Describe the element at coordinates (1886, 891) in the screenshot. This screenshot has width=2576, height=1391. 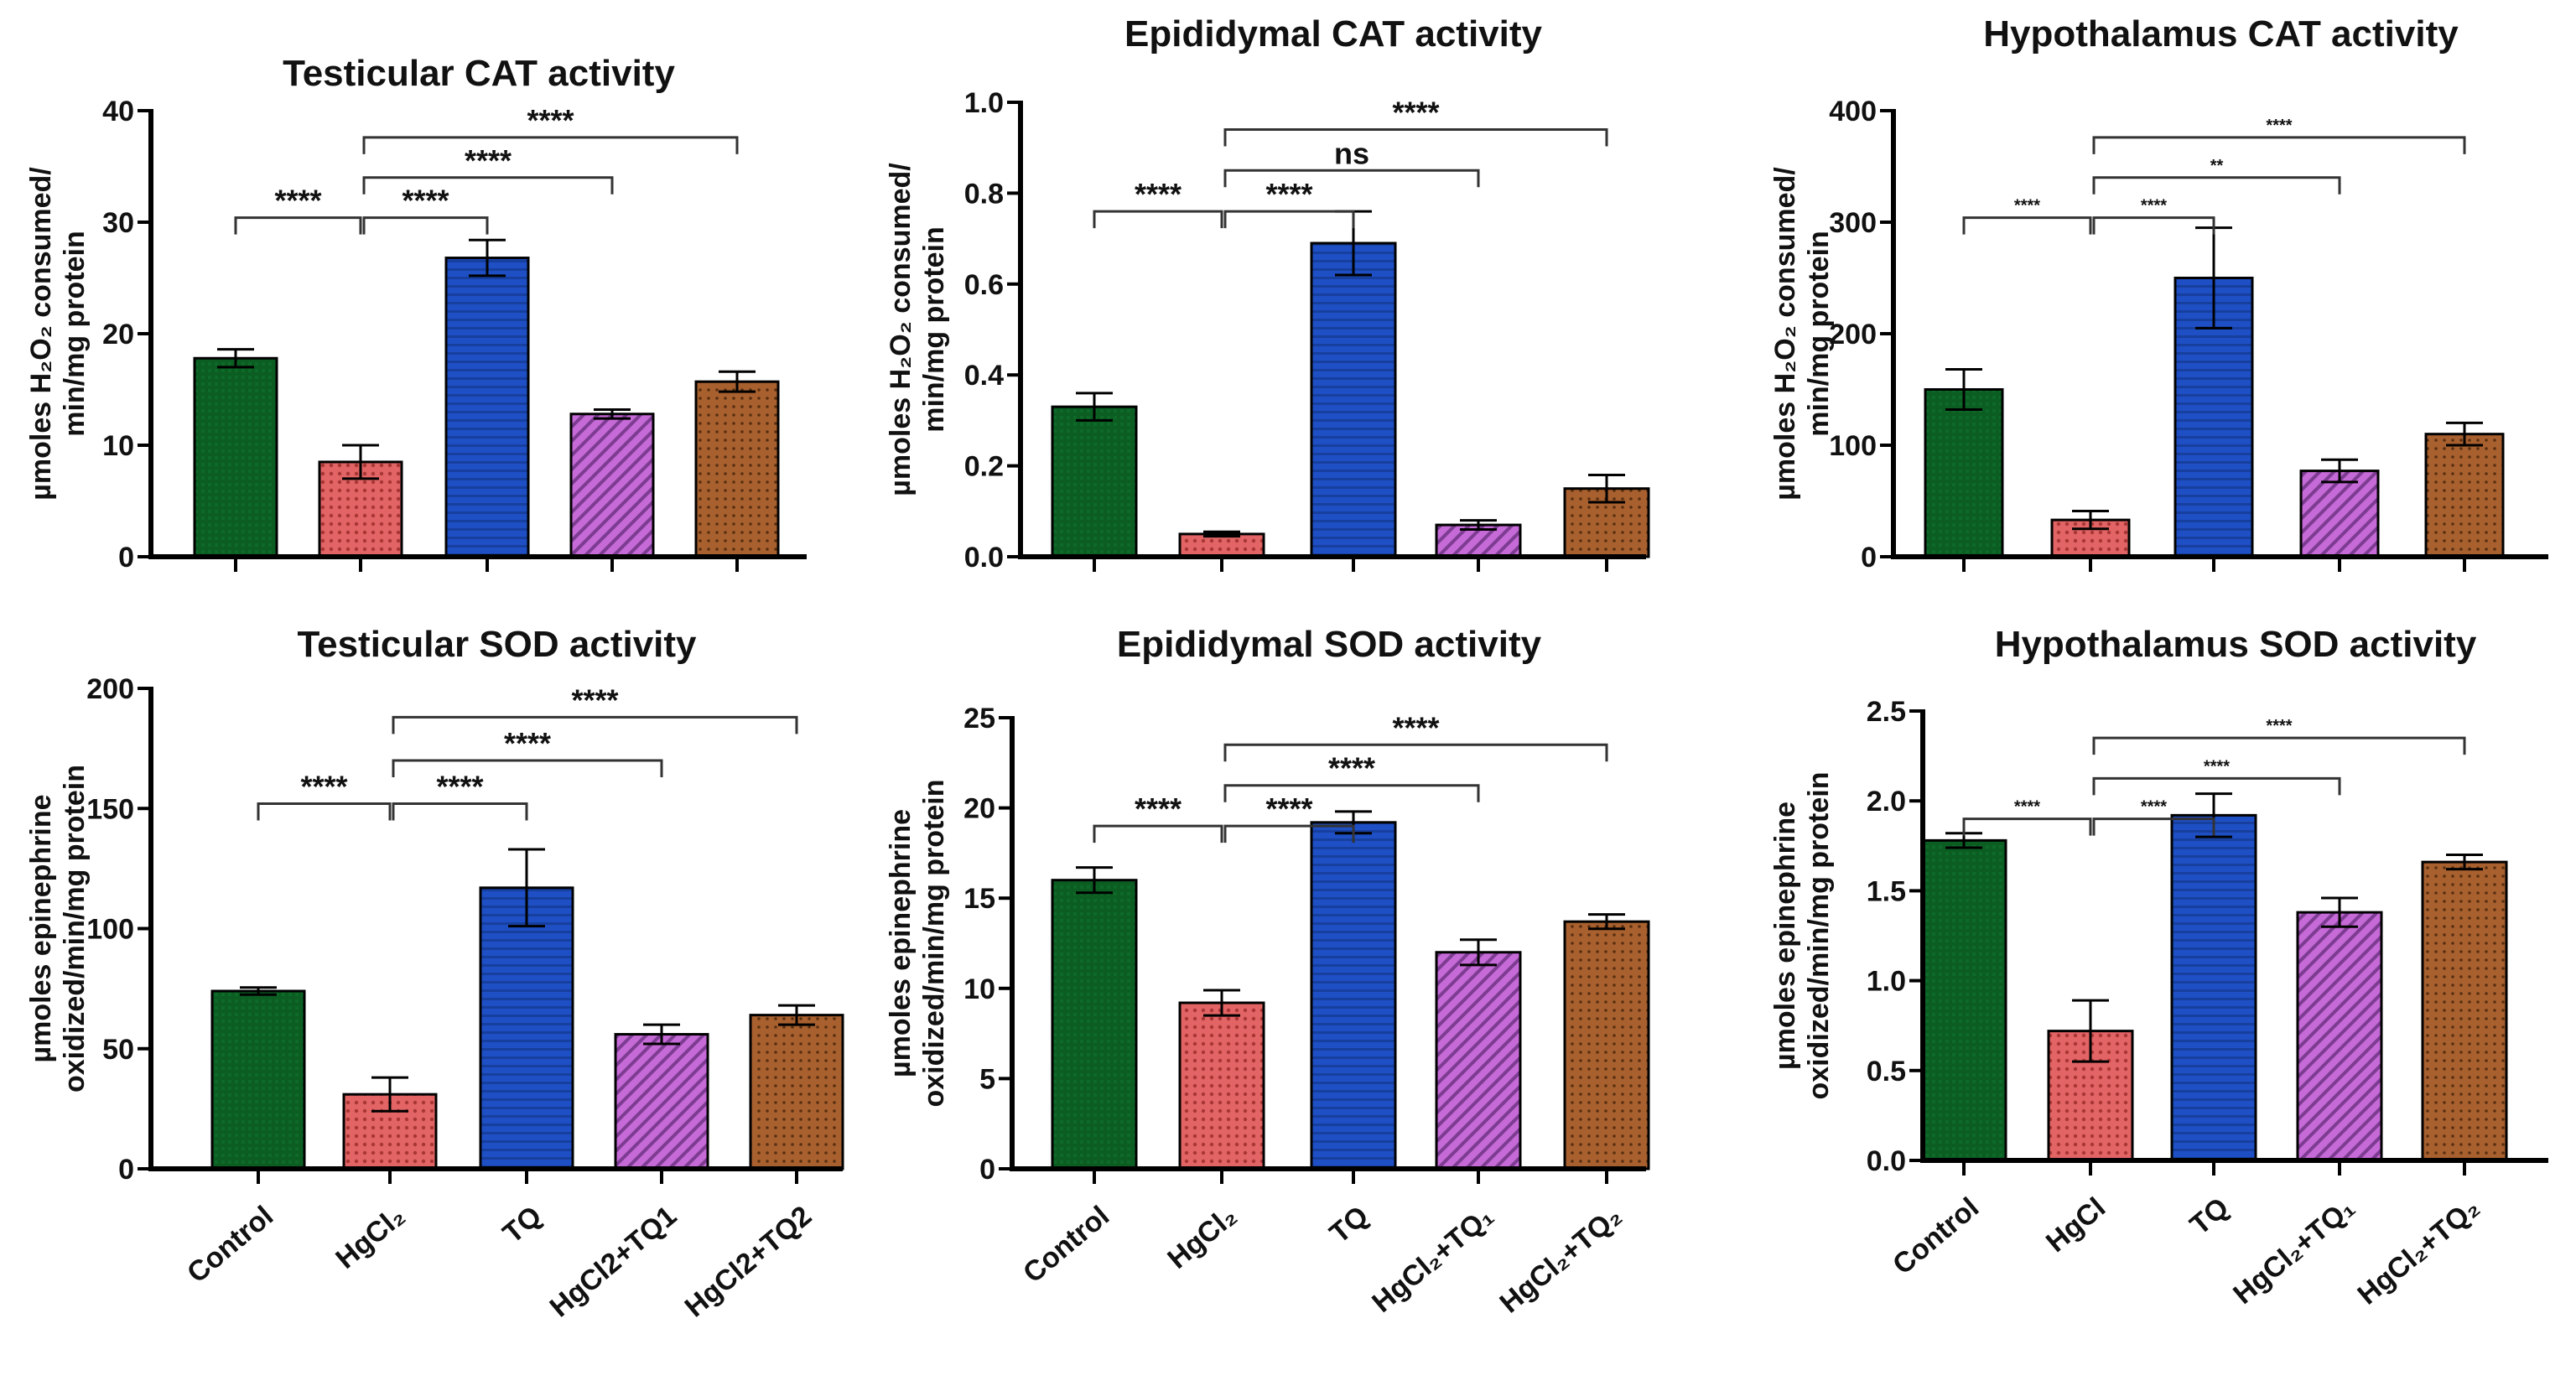
I see `y-tick-label: 1.5` at that location.